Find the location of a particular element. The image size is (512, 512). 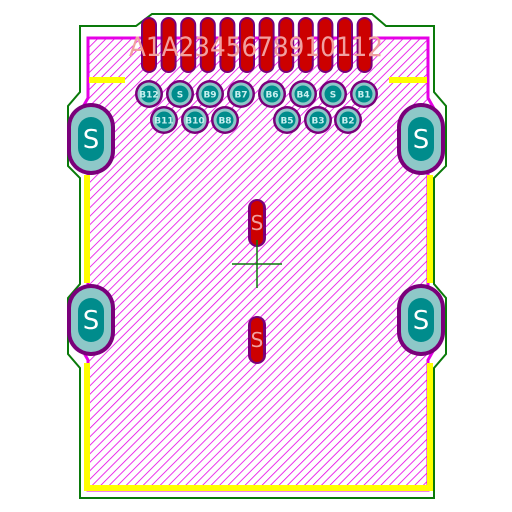

row2-pad-label: B2 is located at coordinates (347, 122).